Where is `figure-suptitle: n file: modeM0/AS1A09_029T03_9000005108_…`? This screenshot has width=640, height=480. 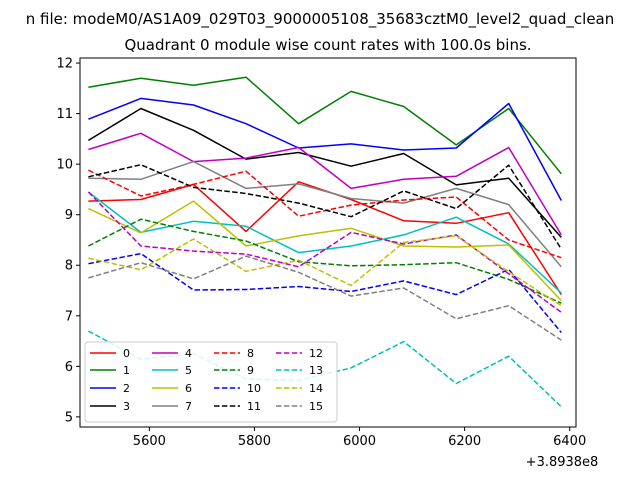 figure-suptitle: n file: modeM0/AS1A09_029T03_9000005108_… is located at coordinates (320, 19).